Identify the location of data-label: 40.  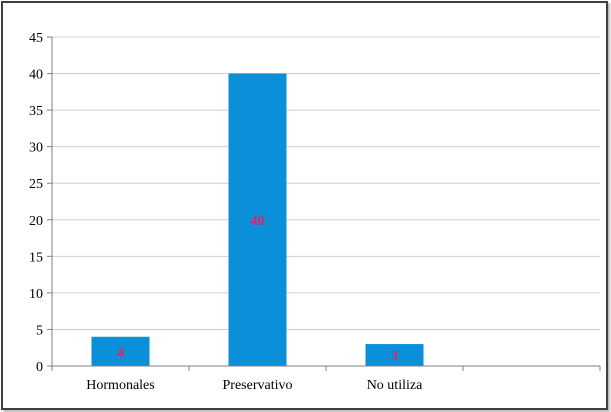
(258, 221).